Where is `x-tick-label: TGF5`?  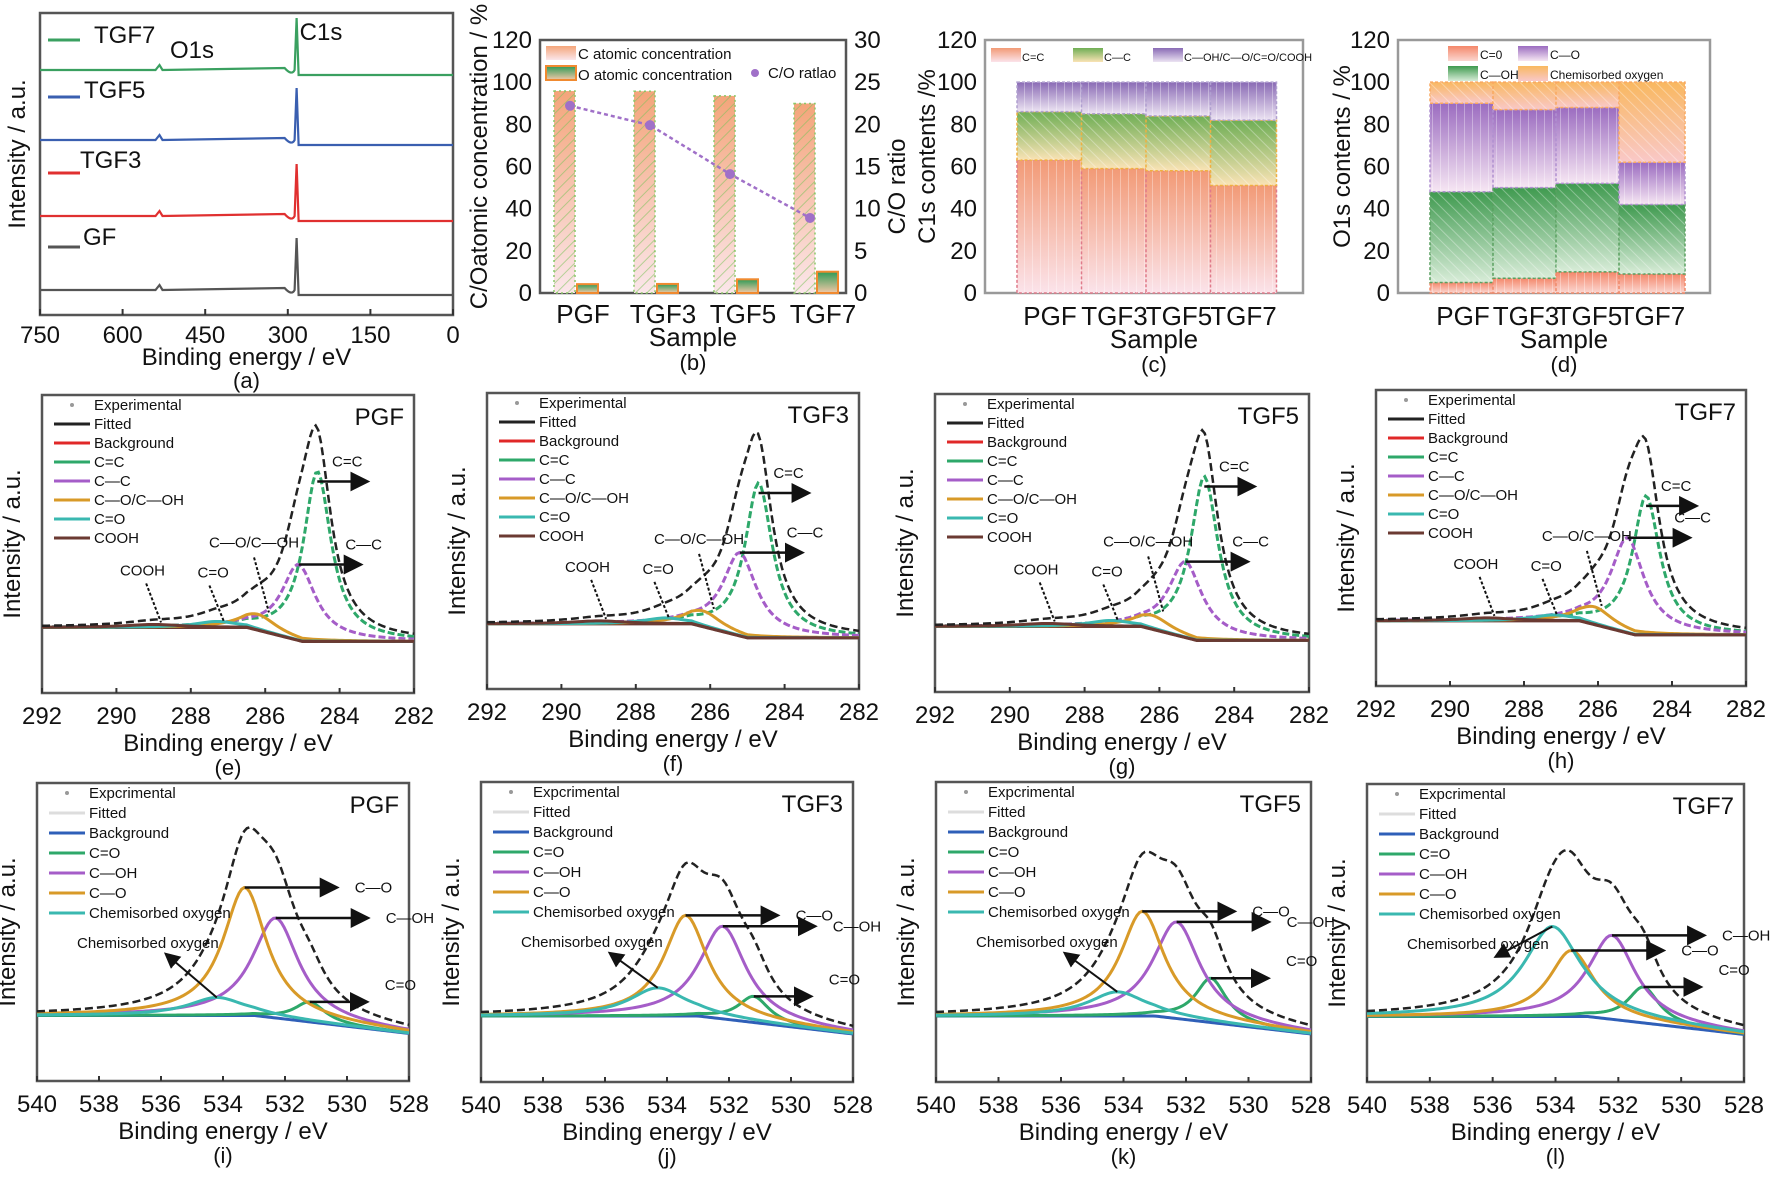 x-tick-label: TGF5 is located at coordinates (1589, 316).